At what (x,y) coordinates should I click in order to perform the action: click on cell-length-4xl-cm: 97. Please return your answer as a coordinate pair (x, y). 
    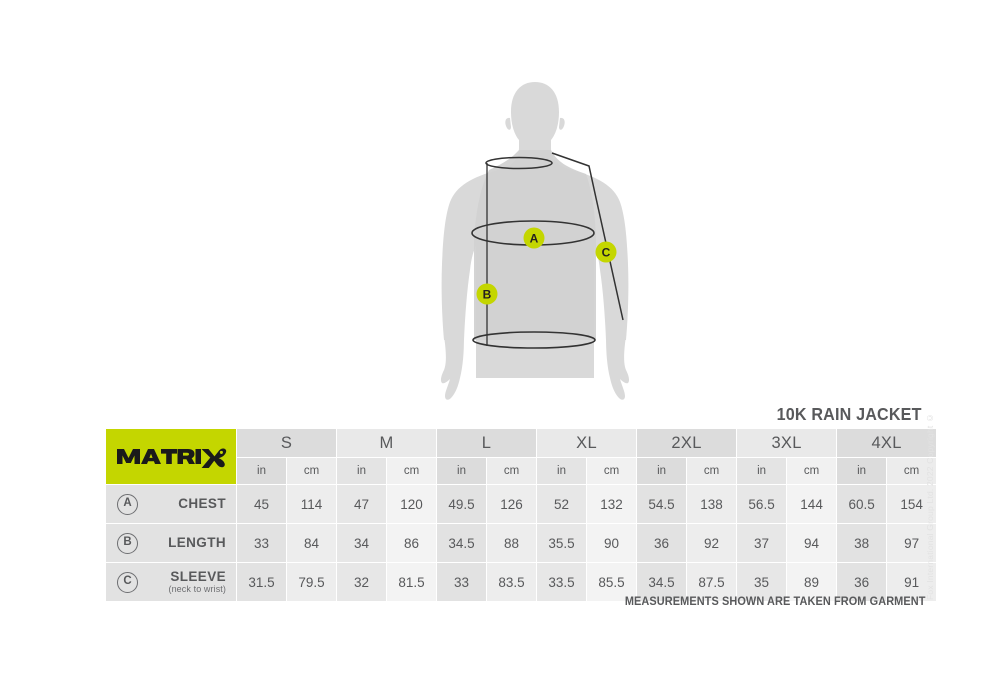
    Looking at the image, I should click on (912, 543).